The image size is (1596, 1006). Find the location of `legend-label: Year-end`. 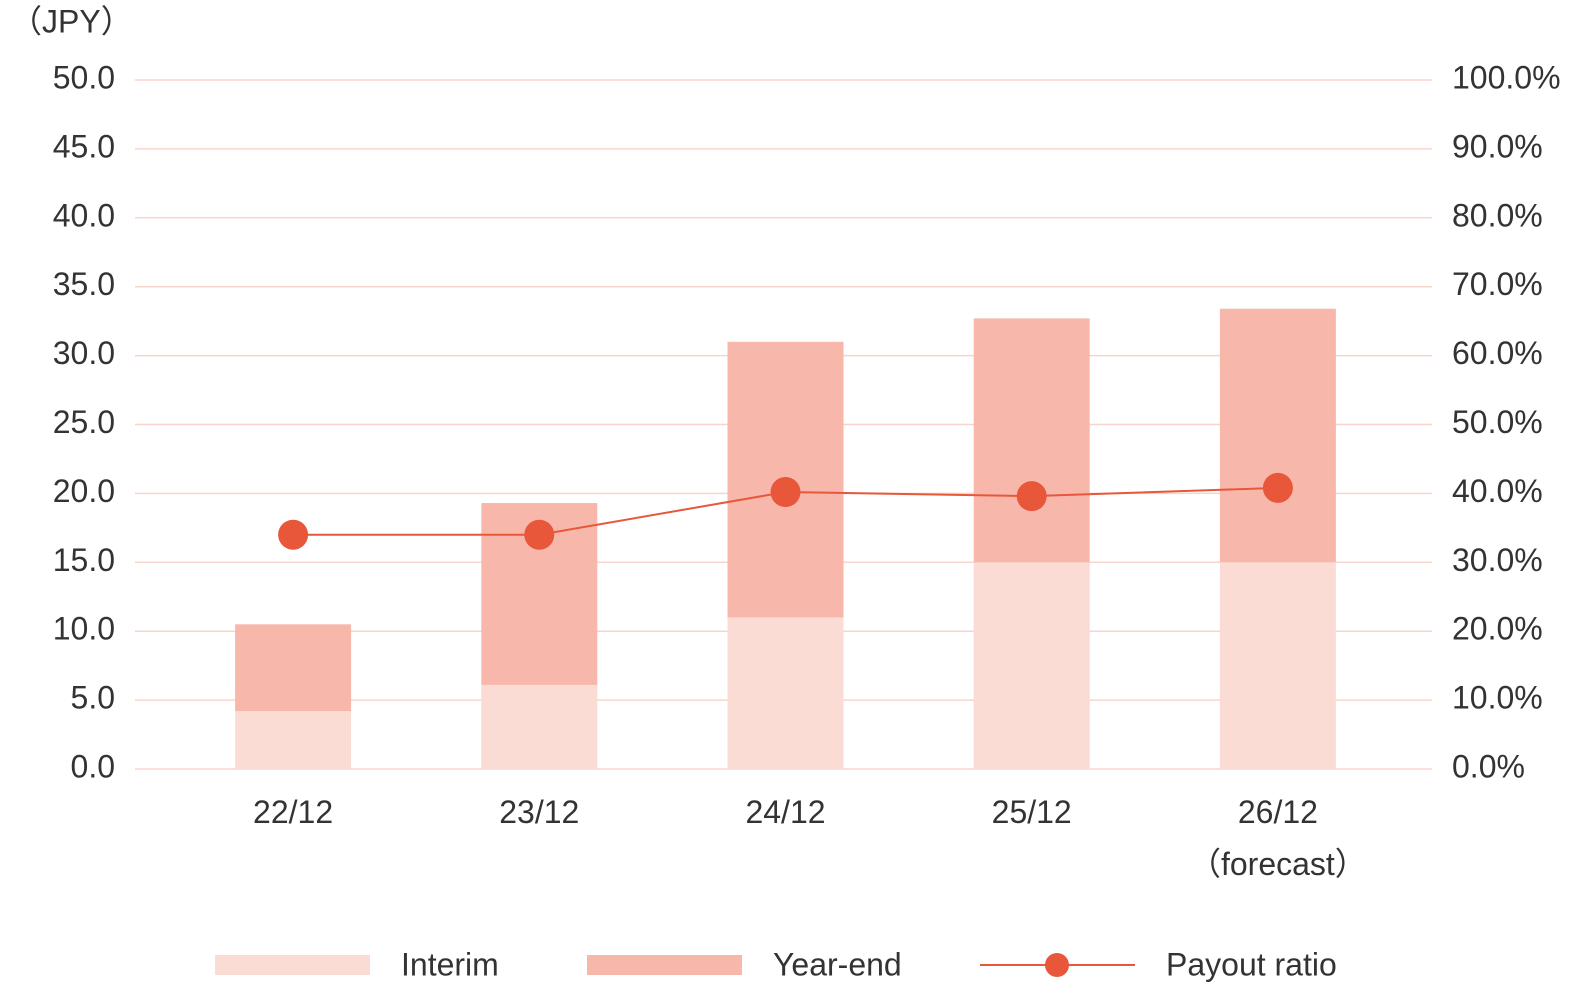

legend-label: Year-end is located at coordinates (837, 964).